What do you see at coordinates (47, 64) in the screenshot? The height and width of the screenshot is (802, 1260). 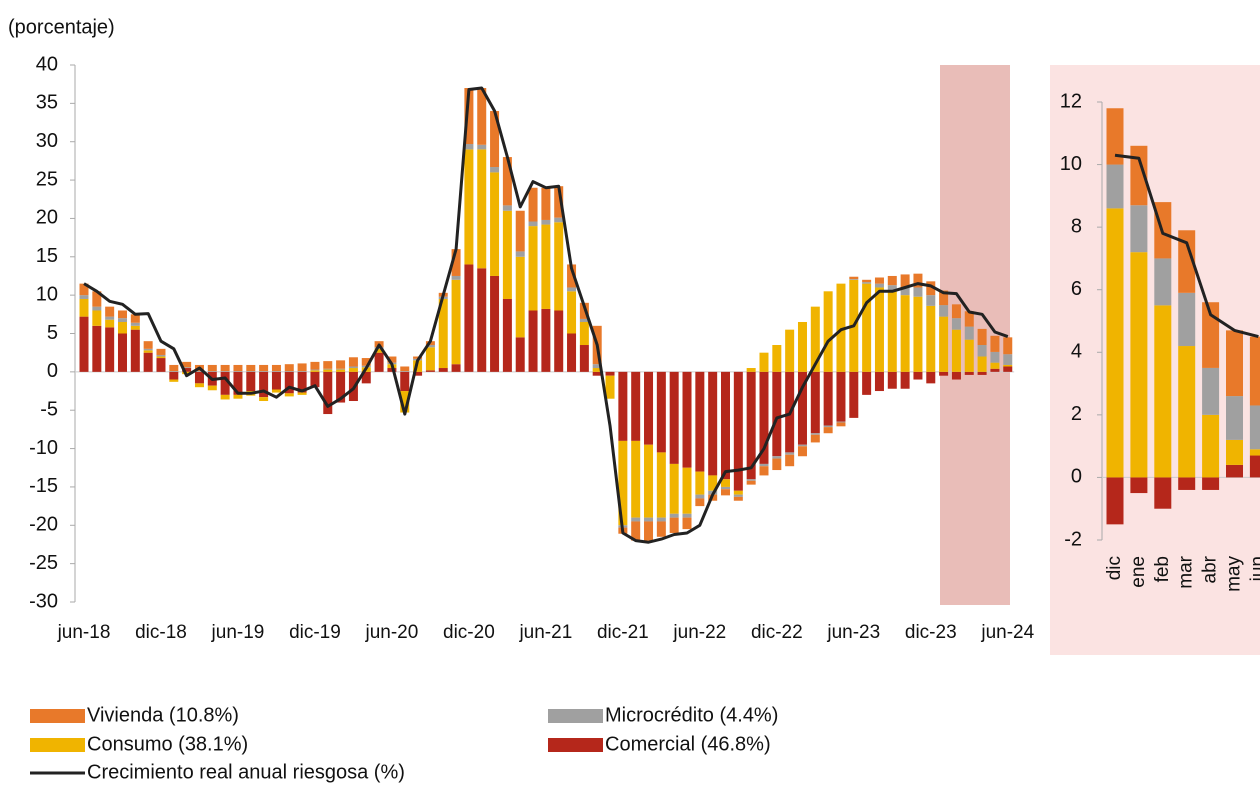 I see `y-tick-label: 40` at bounding box center [47, 64].